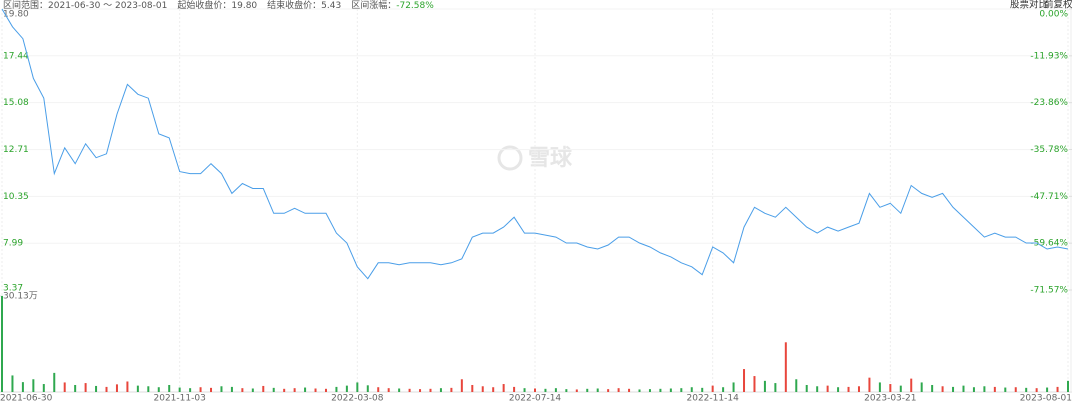 This screenshot has width=1080, height=404. What do you see at coordinates (13, 244) in the screenshot?
I see `y-tick-label: 7.99` at bounding box center [13, 244].